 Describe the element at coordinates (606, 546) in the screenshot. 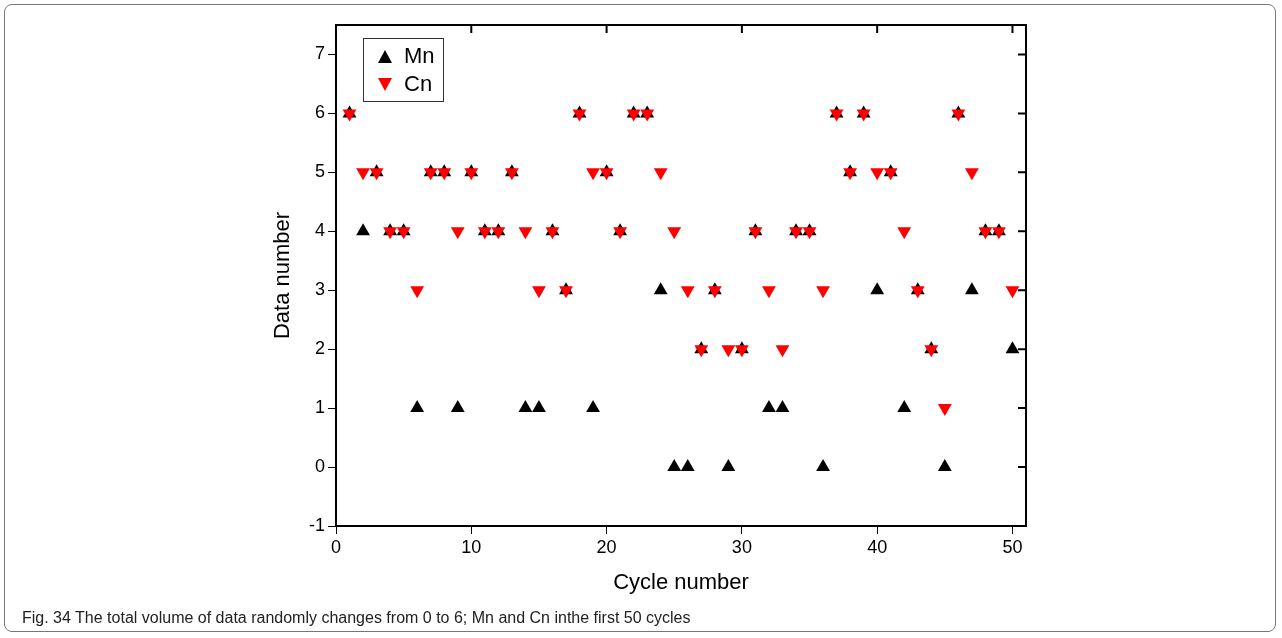

I see `x-tick-label: 20` at that location.